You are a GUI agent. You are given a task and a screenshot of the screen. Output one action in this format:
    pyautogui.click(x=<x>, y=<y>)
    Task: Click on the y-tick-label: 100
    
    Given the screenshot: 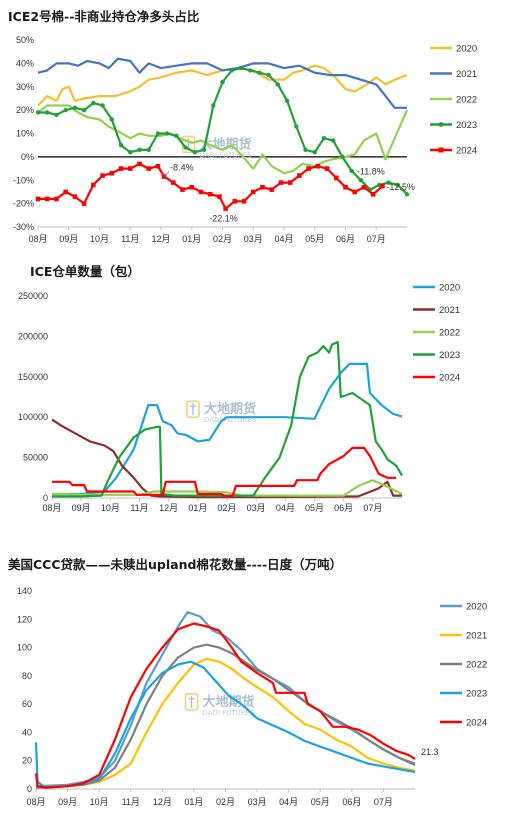 What is the action you would take?
    pyautogui.click(x=24, y=648)
    